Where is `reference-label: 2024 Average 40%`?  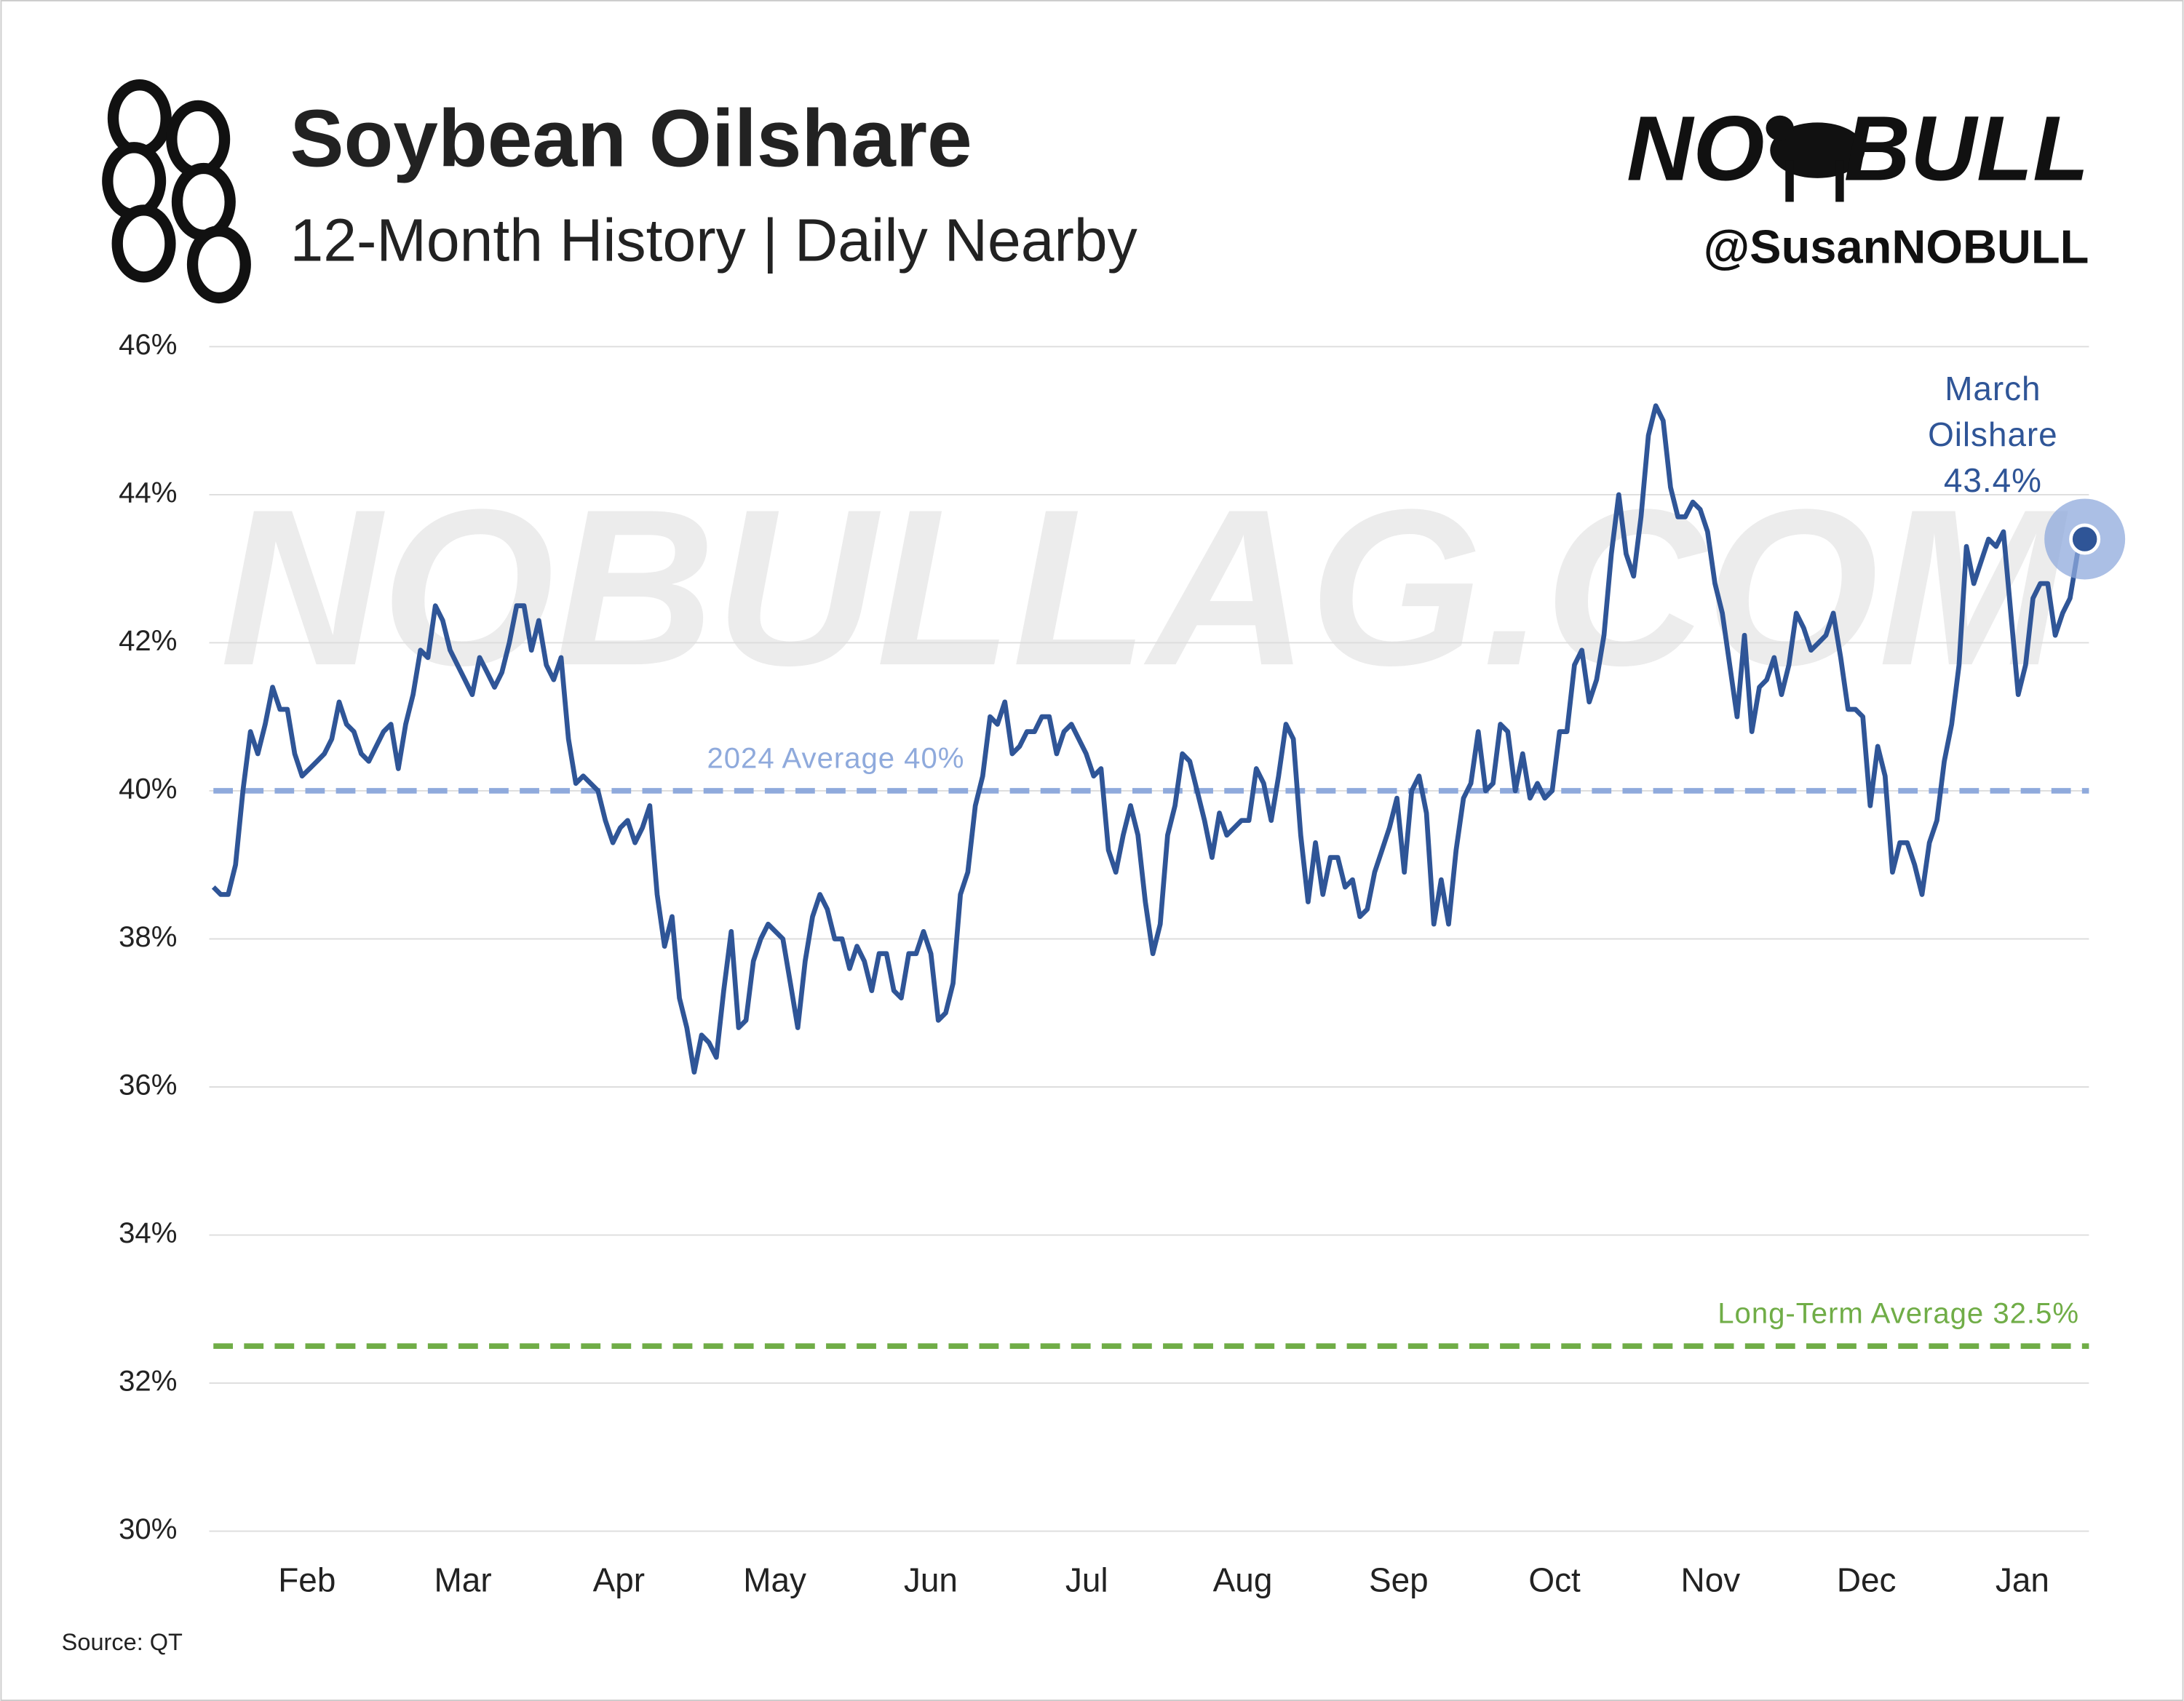 reference-label: 2024 Average 40% is located at coordinates (835, 757).